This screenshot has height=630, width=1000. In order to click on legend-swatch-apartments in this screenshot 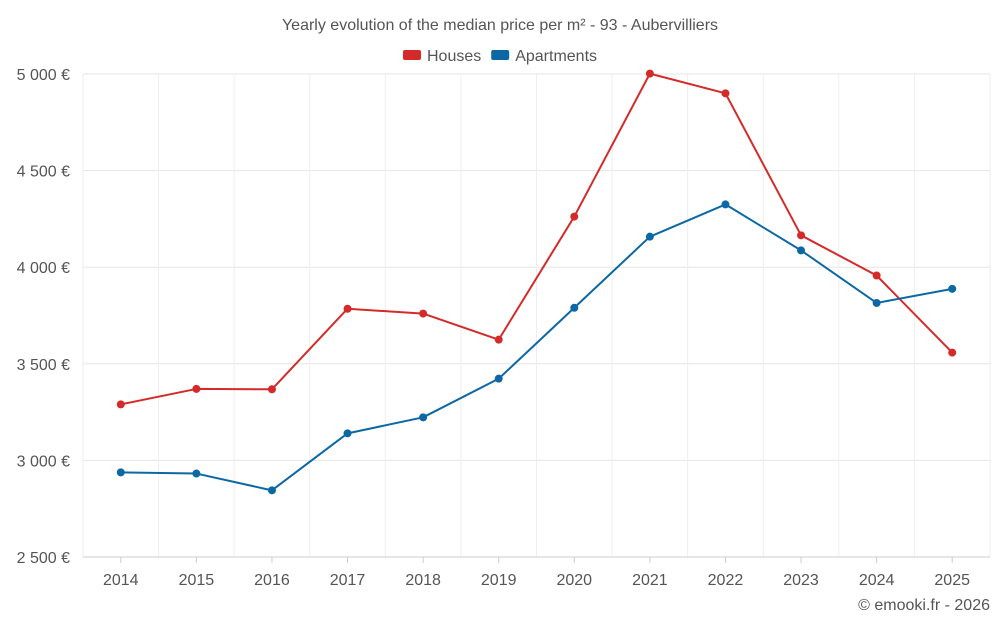, I will do `click(500, 55)`.